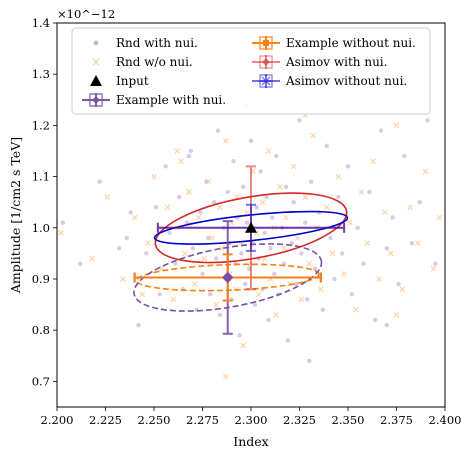 The height and width of the screenshot is (458, 470). What do you see at coordinates (41, 381) in the screenshot?
I see `y-tick-label: 0.7` at bounding box center [41, 381].